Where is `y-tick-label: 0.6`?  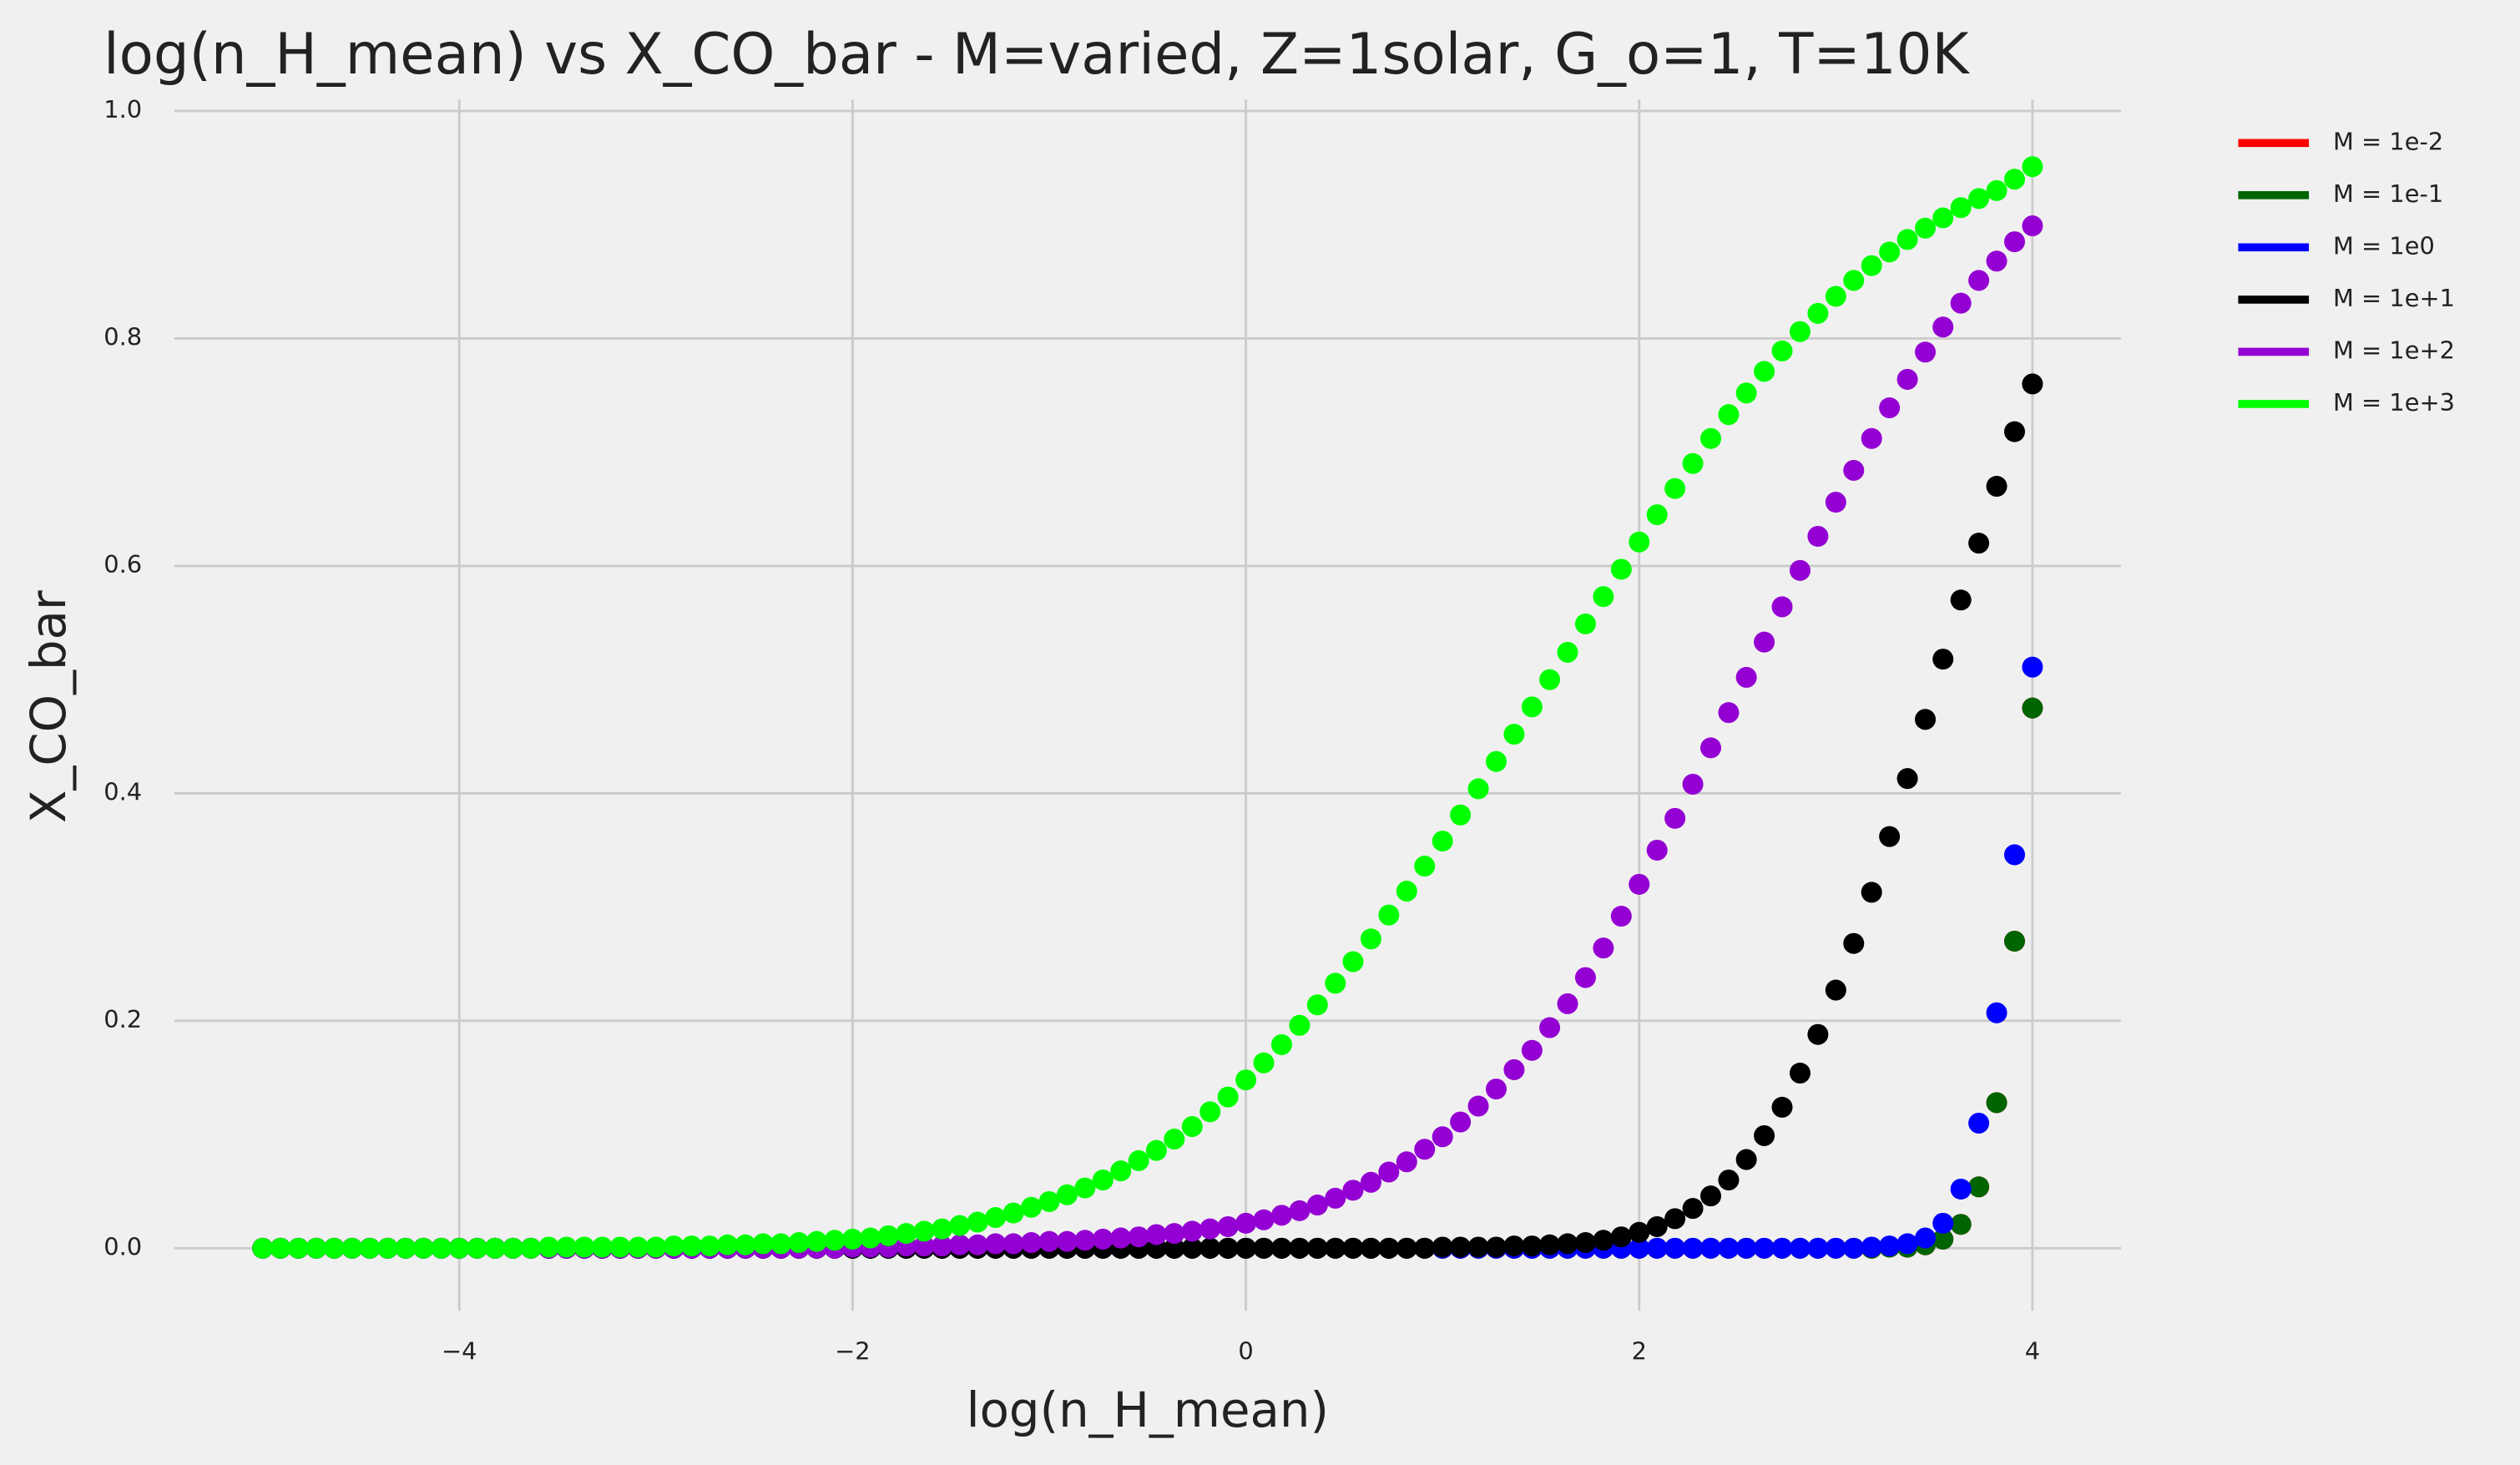
y-tick-label: 0.6 is located at coordinates (123, 564).